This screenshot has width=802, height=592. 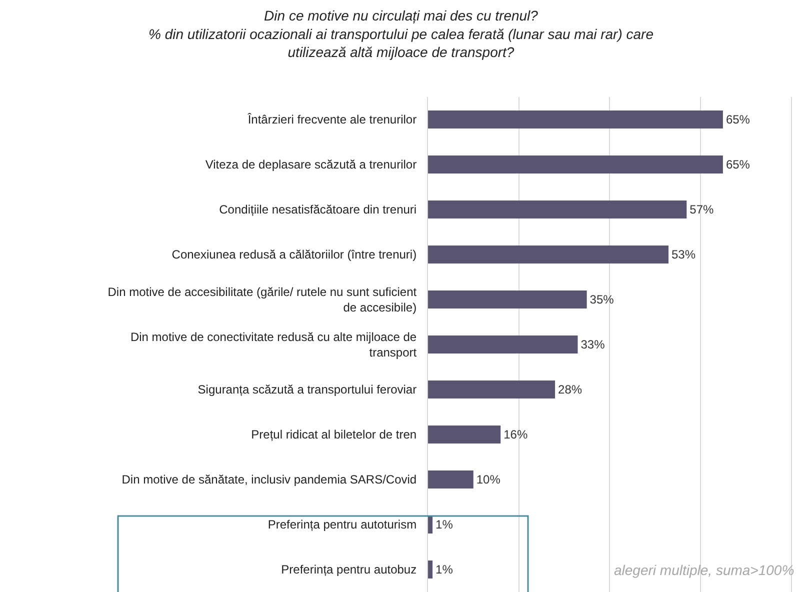 What do you see at coordinates (593, 345) in the screenshot?
I see `data-label: 33%` at bounding box center [593, 345].